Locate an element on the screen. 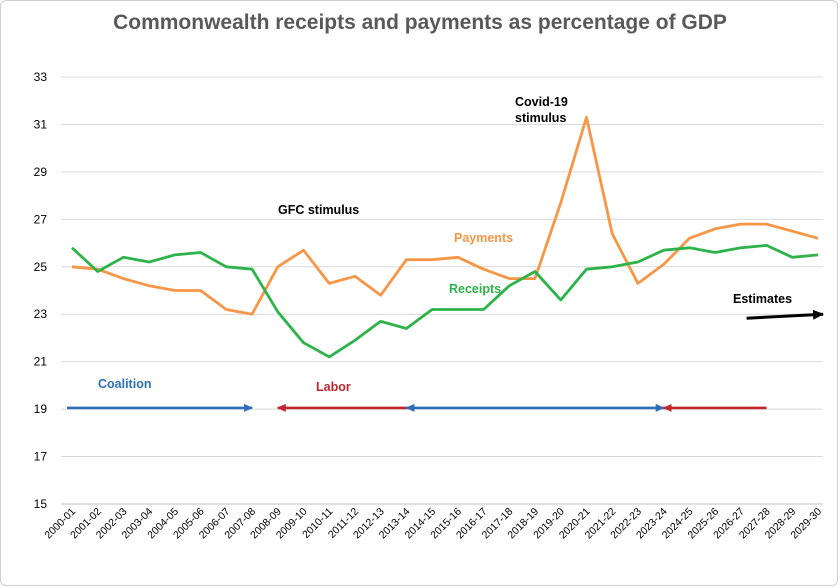 This screenshot has height=588, width=840. annotation-label: Estimates is located at coordinates (762, 299).